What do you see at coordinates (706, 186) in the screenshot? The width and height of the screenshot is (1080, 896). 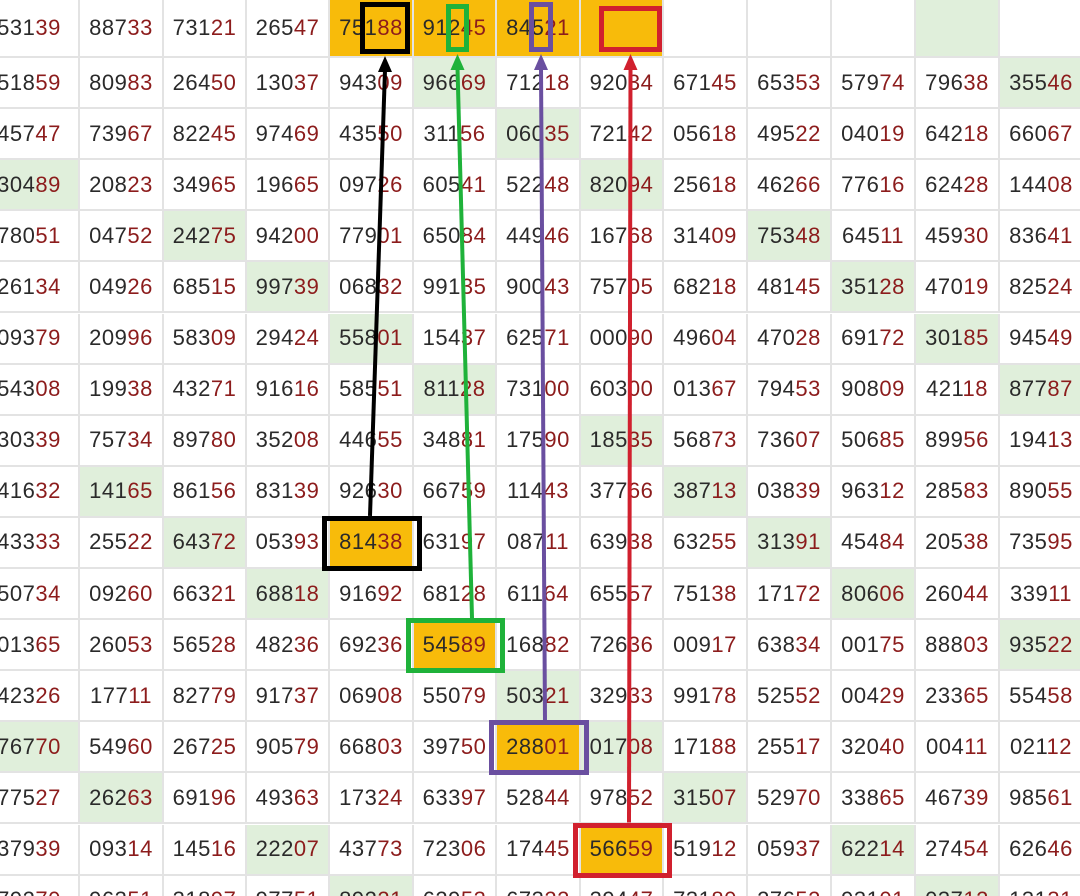 I see `table-cell: 25618` at bounding box center [706, 186].